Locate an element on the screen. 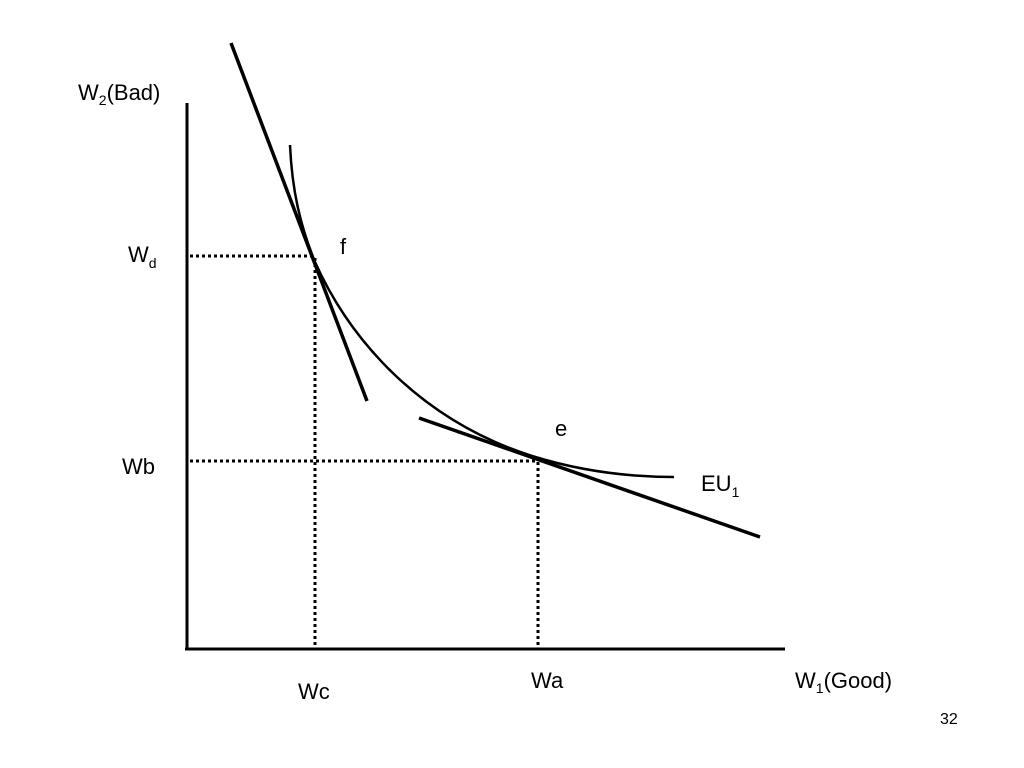  point-e-label: e is located at coordinates (561, 428).